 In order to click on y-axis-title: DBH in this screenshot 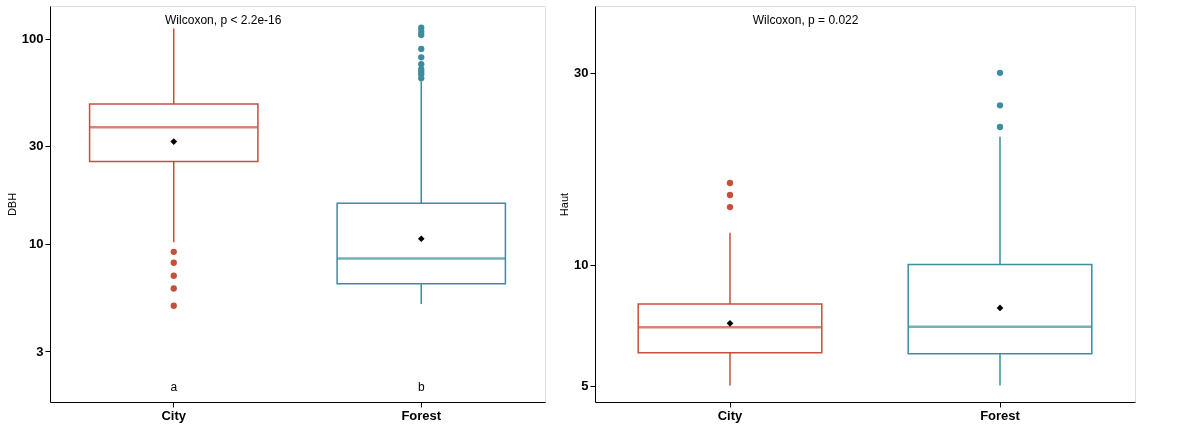, I will do `click(11, 204)`.